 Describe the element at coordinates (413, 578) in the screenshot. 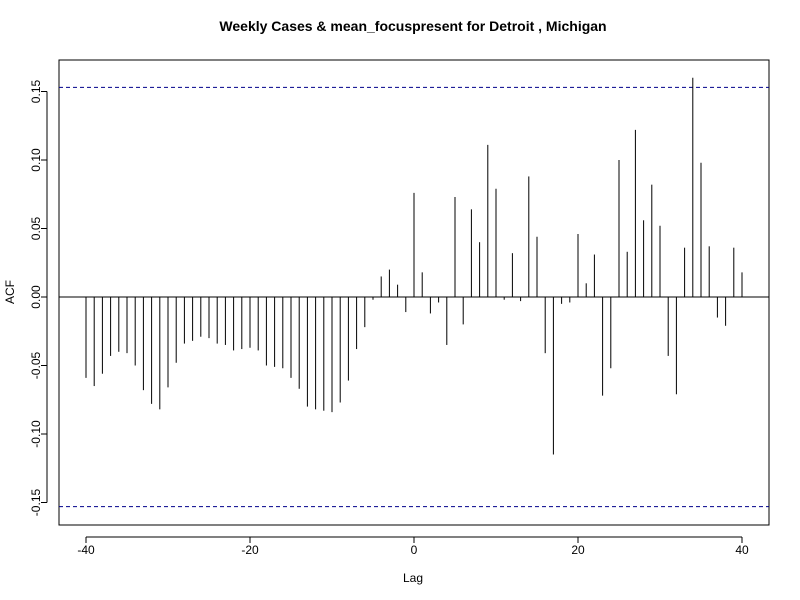

I see `x-axis-label: Lag` at that location.